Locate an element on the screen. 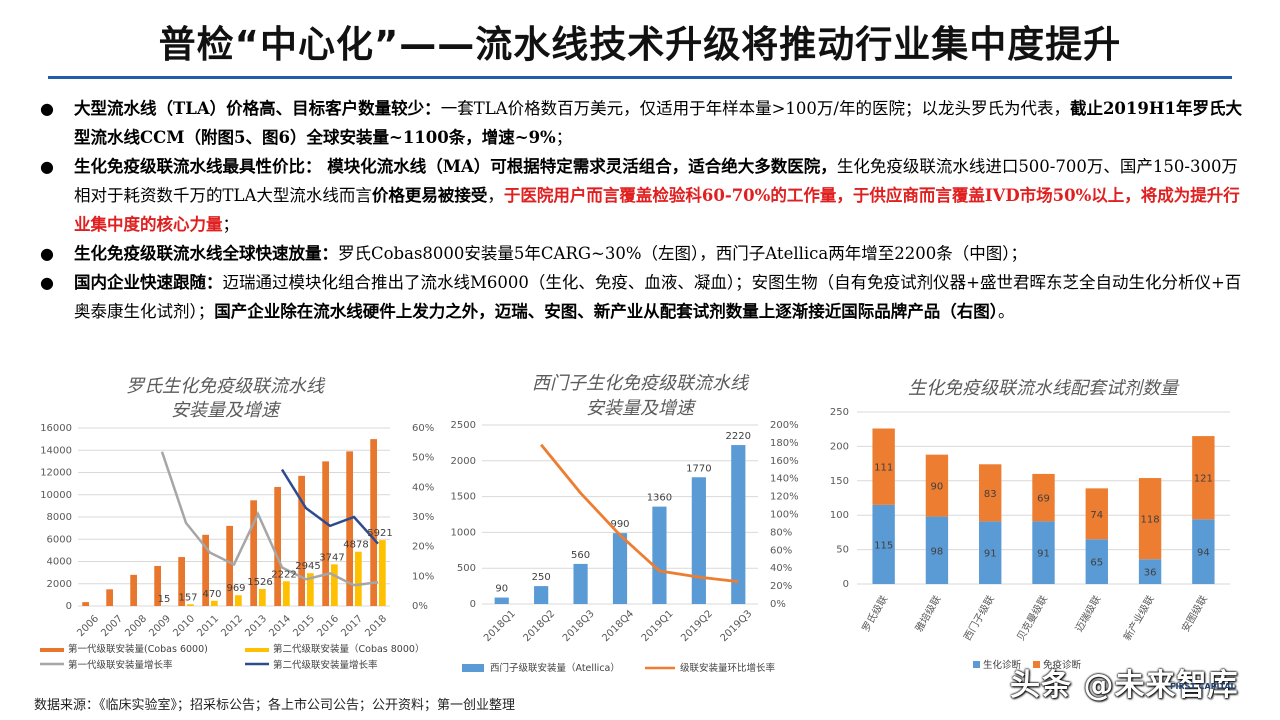 Image resolution: width=1280 pixels, height=720 pixels. first-capital-logo: FIRST CAPITAL is located at coordinates (1203, 686).